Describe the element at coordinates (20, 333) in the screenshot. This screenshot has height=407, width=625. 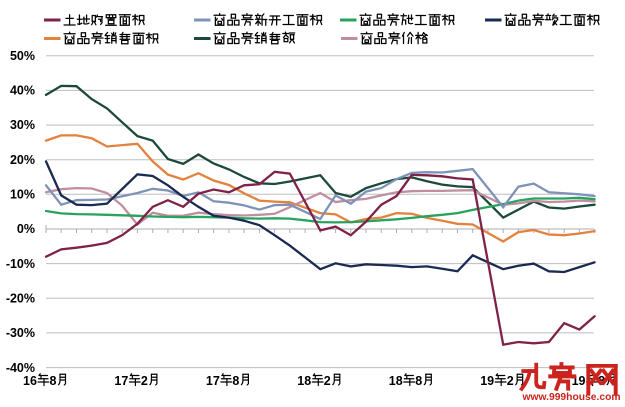
I see `svg-text: -30%` at that location.